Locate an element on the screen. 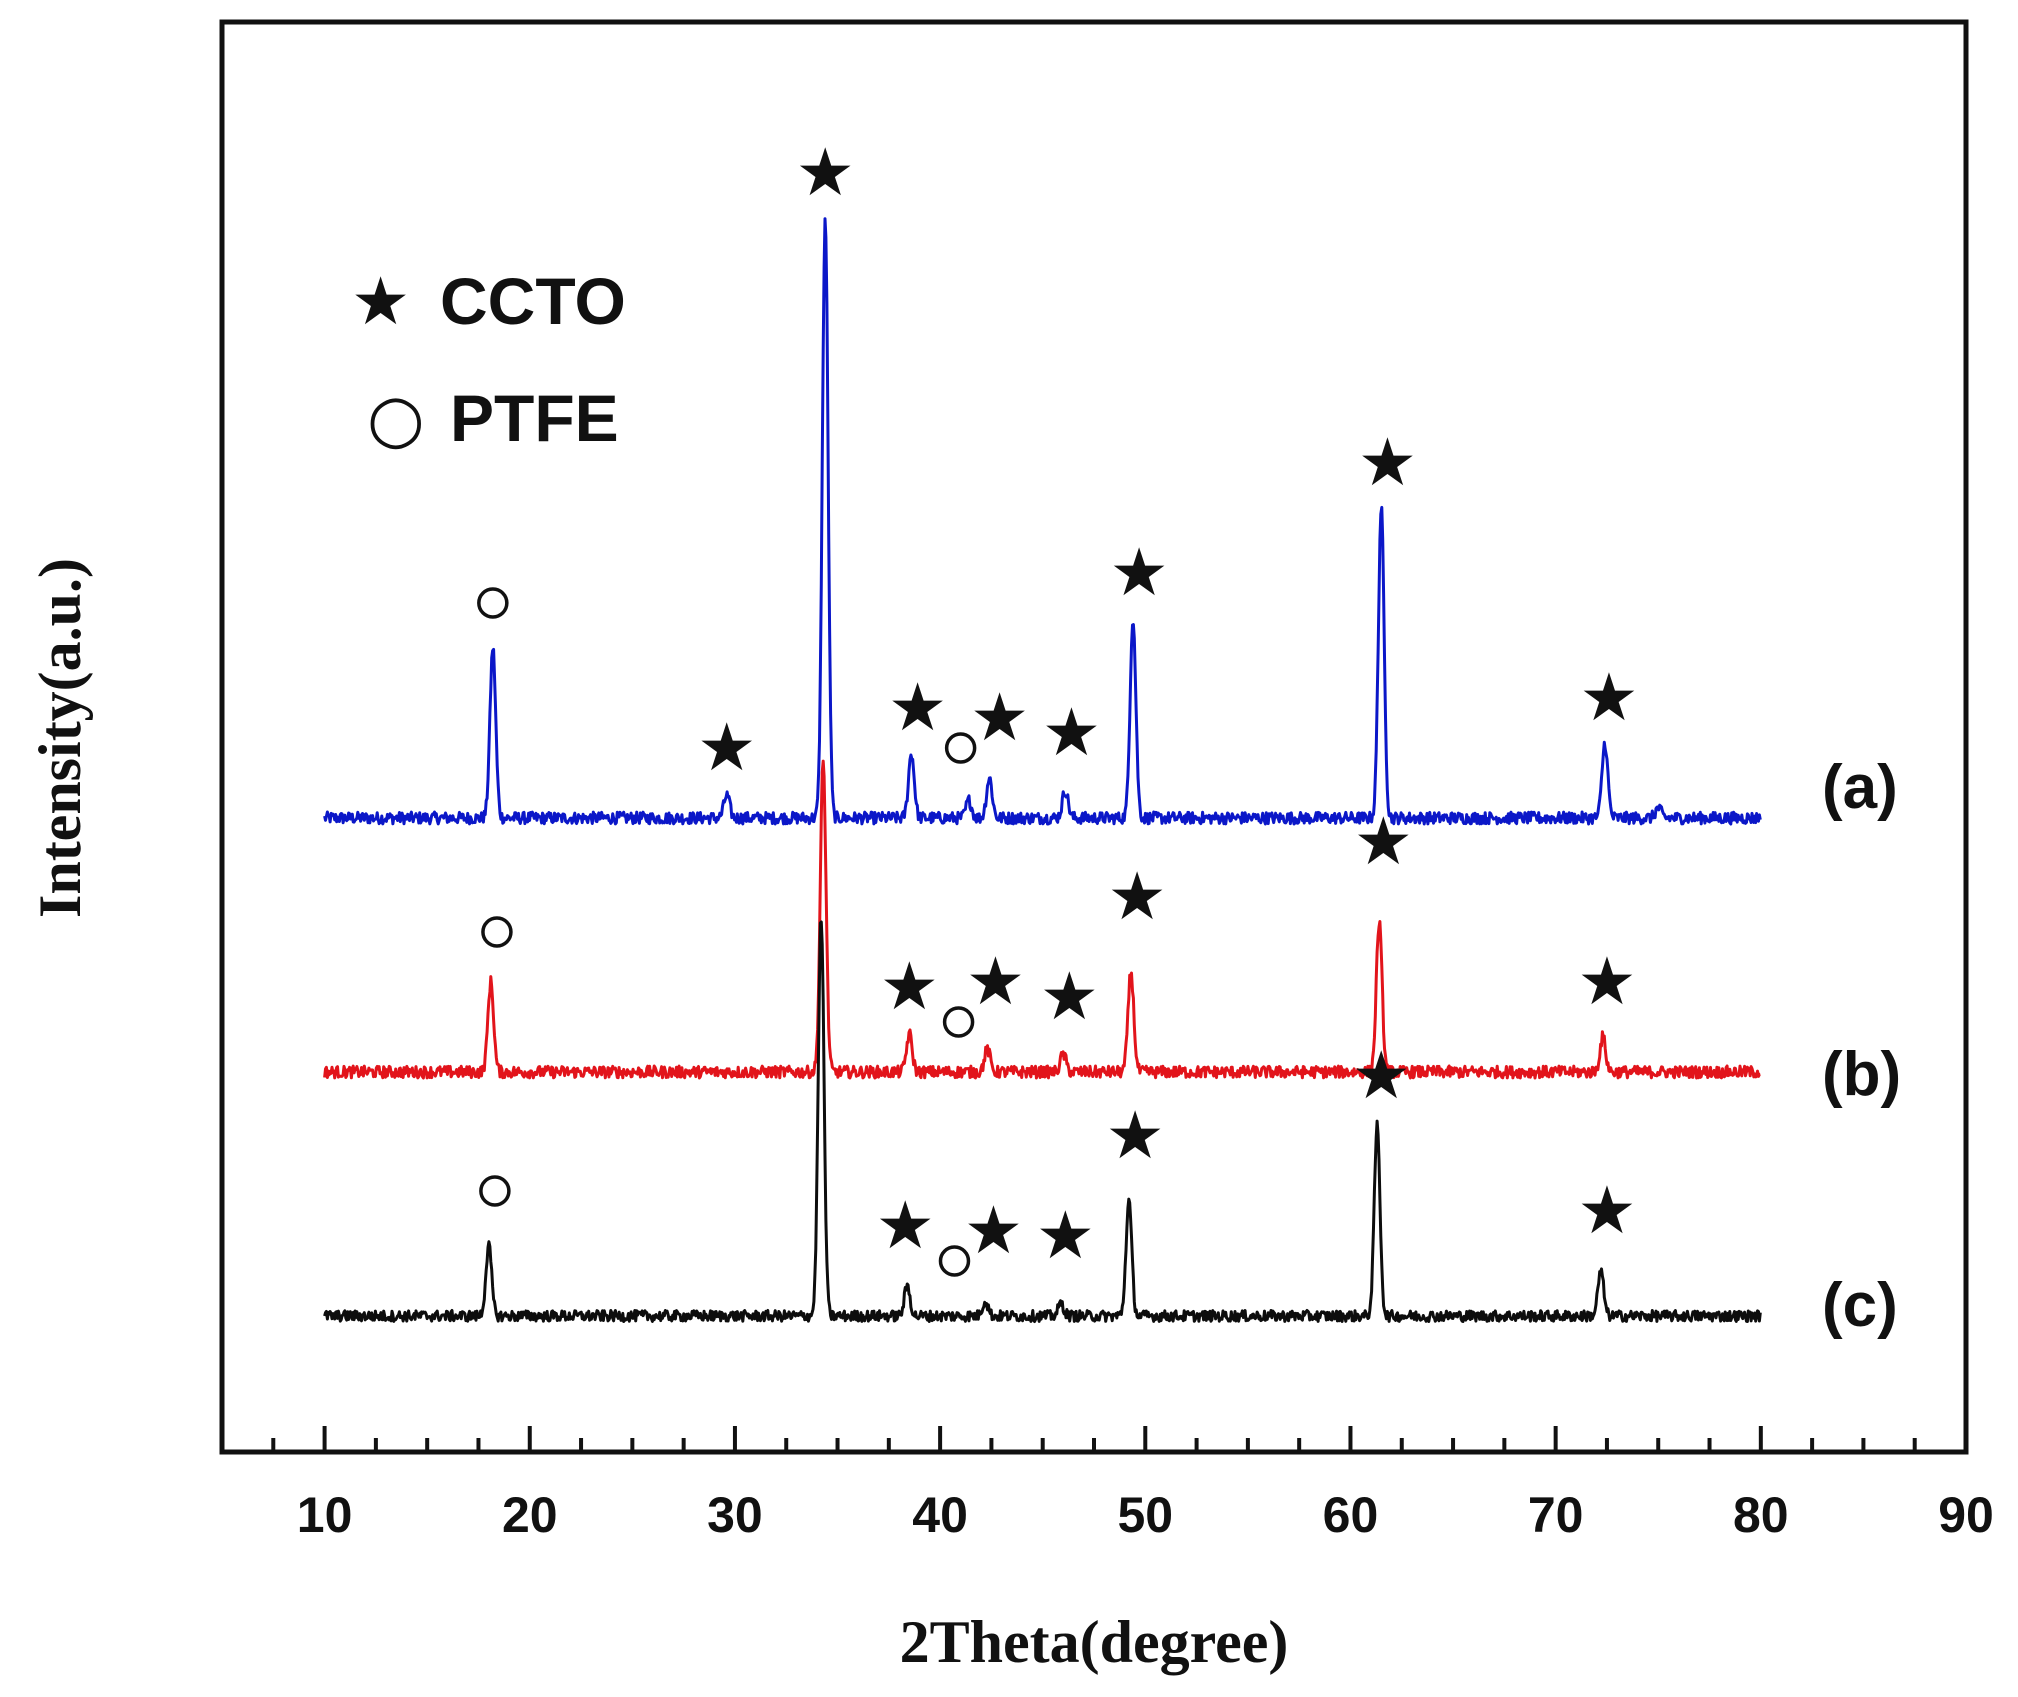  x-tick-label: 20 is located at coordinates (530, 1515).